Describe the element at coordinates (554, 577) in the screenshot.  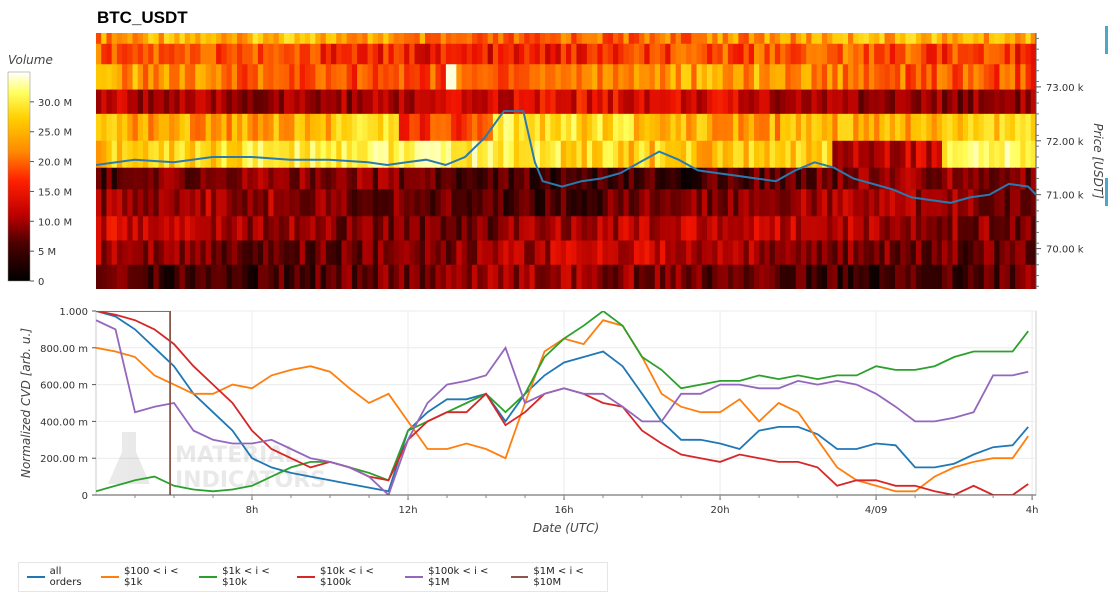
I see `legend-item-5: $1M < i < $10M` at that location.